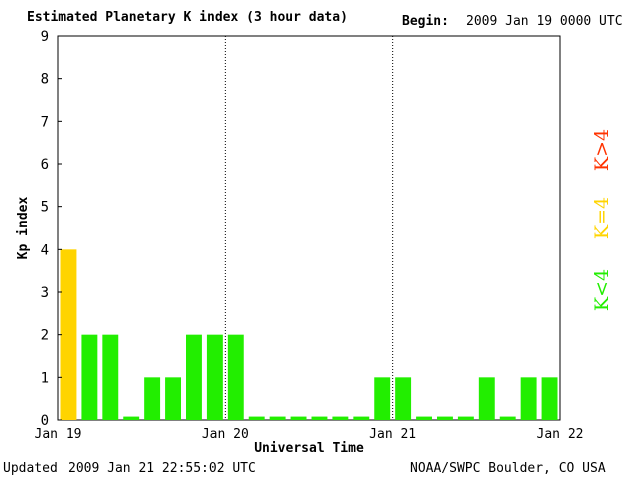  Describe the element at coordinates (392, 434) in the screenshot. I see `x-tick-label: Jan 21` at that location.